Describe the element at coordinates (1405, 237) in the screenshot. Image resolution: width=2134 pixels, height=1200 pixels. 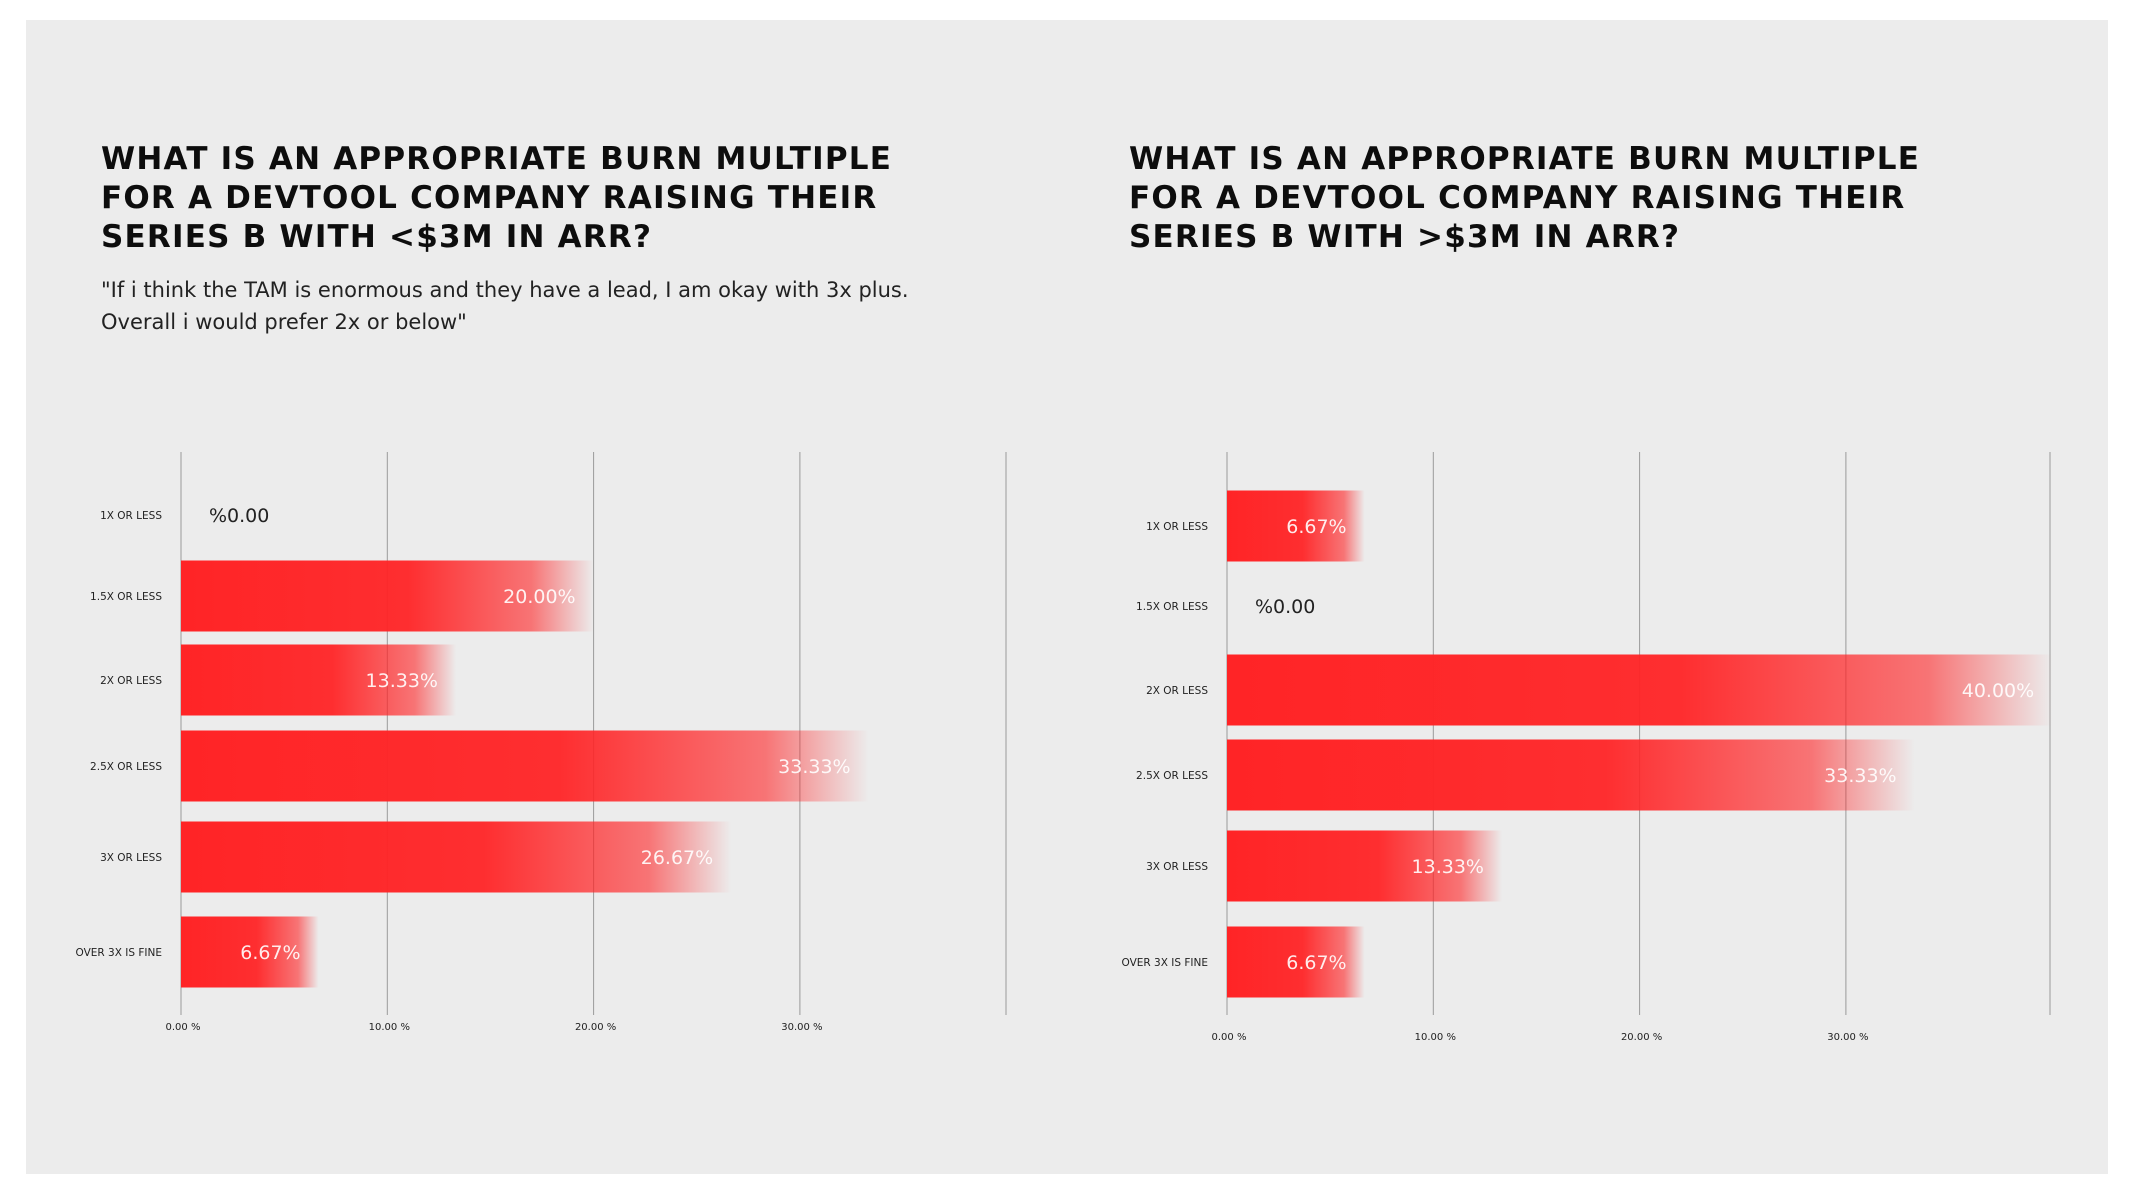
I see `right-title-line-3: SERIES B WITH >$3M IN ARR?` at that location.